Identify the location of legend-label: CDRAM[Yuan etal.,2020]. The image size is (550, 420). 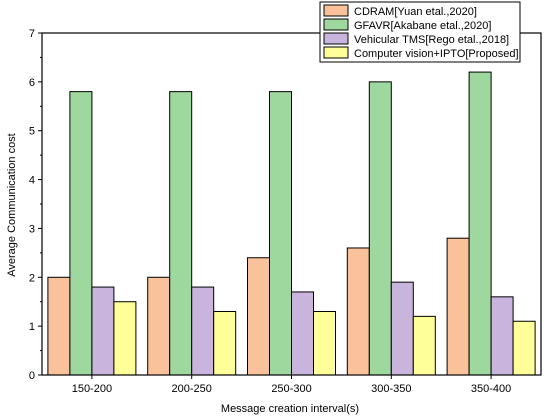
(415, 12).